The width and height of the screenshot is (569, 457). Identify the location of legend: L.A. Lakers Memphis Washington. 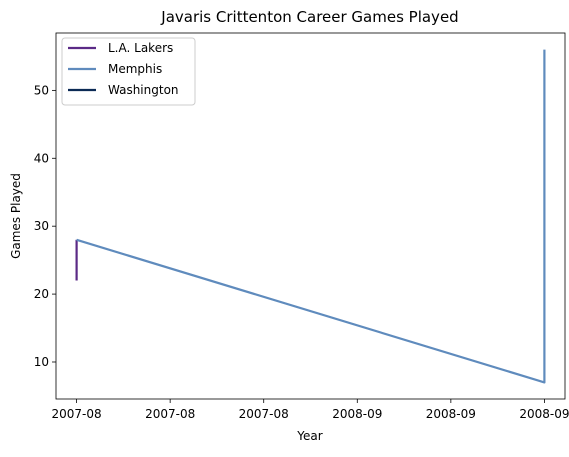
(128, 71).